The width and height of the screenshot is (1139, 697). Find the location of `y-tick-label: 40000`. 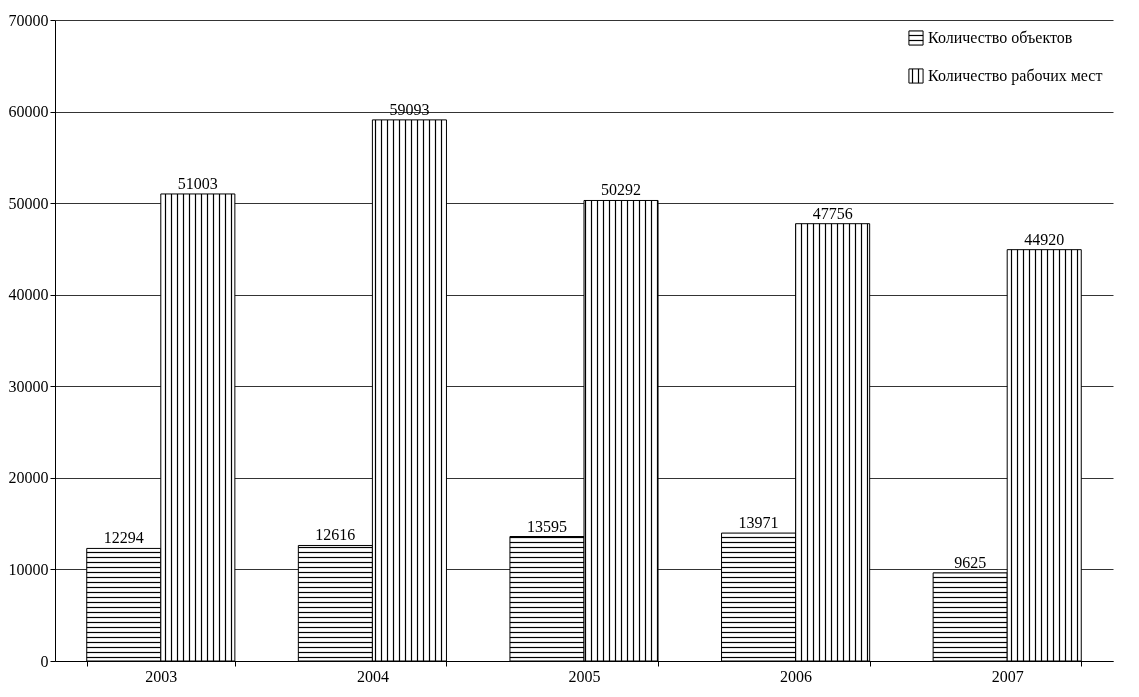

y-tick-label: 40000 is located at coordinates (28, 295).